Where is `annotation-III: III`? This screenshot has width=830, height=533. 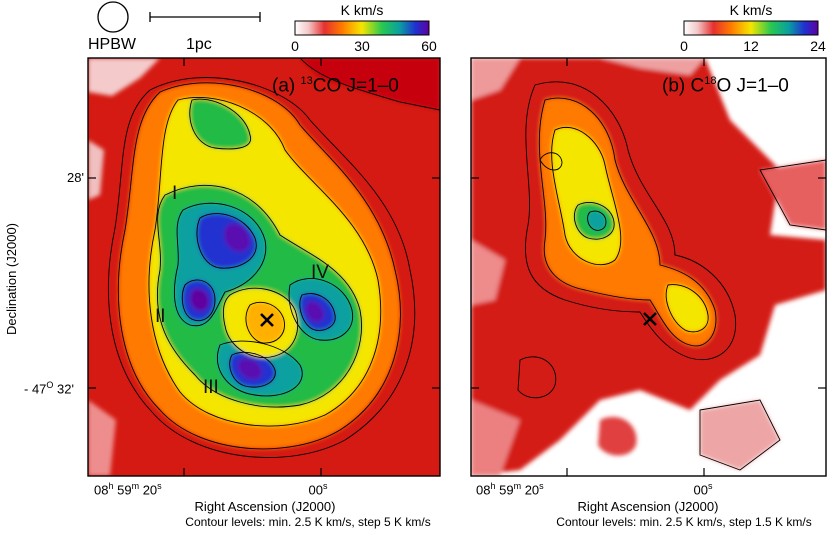
annotation-III: III is located at coordinates (211, 387).